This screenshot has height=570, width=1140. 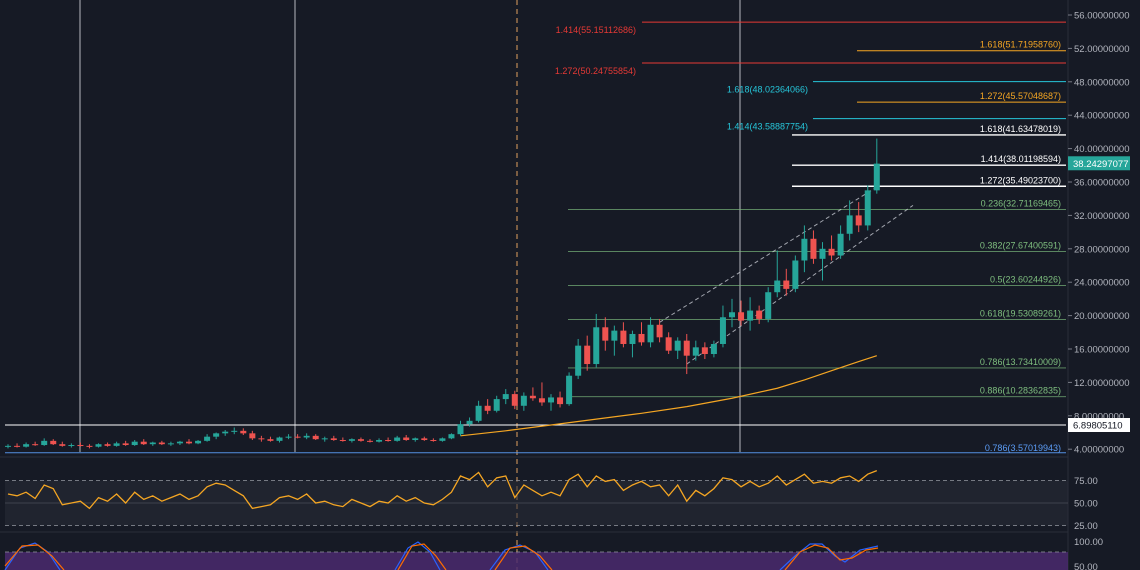 I want to click on rsi-pane: 75.00 50.00 25.00, so click(x=551, y=500).